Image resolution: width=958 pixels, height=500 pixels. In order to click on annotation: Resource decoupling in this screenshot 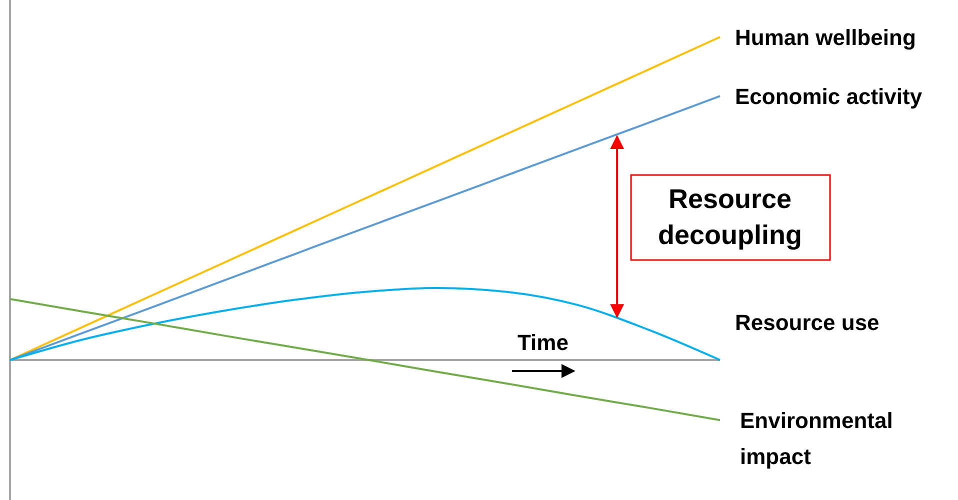, I will do `click(730, 217)`.